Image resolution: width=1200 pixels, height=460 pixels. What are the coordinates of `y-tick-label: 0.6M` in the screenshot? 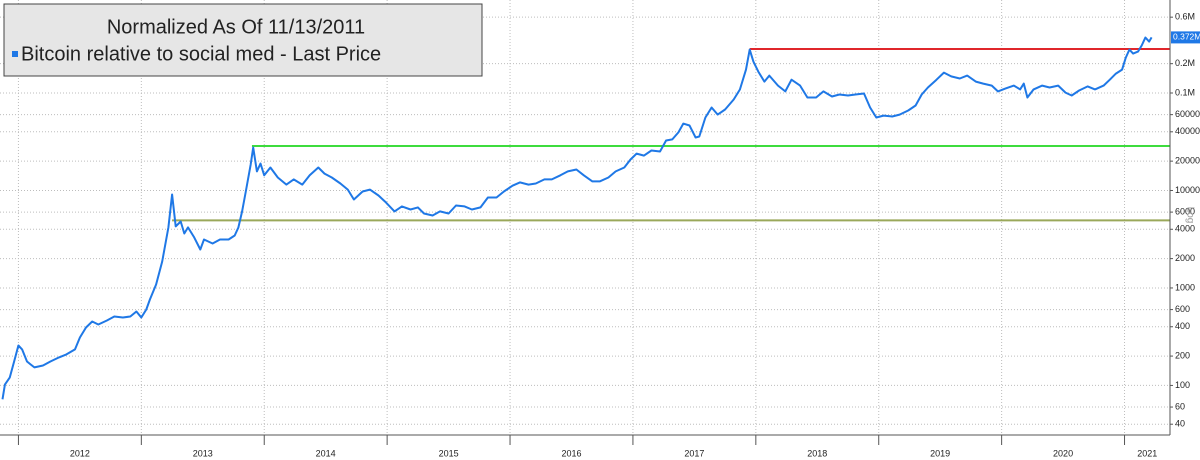 It's located at (1185, 17).